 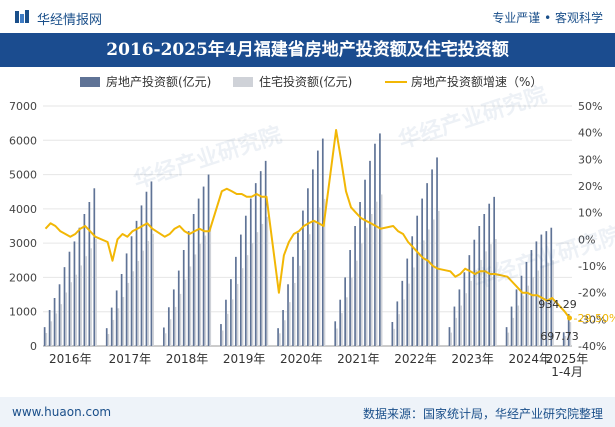 What do you see at coordinates (567, 372) in the screenshot?
I see `x-tick-label: 1-4月` at bounding box center [567, 372].